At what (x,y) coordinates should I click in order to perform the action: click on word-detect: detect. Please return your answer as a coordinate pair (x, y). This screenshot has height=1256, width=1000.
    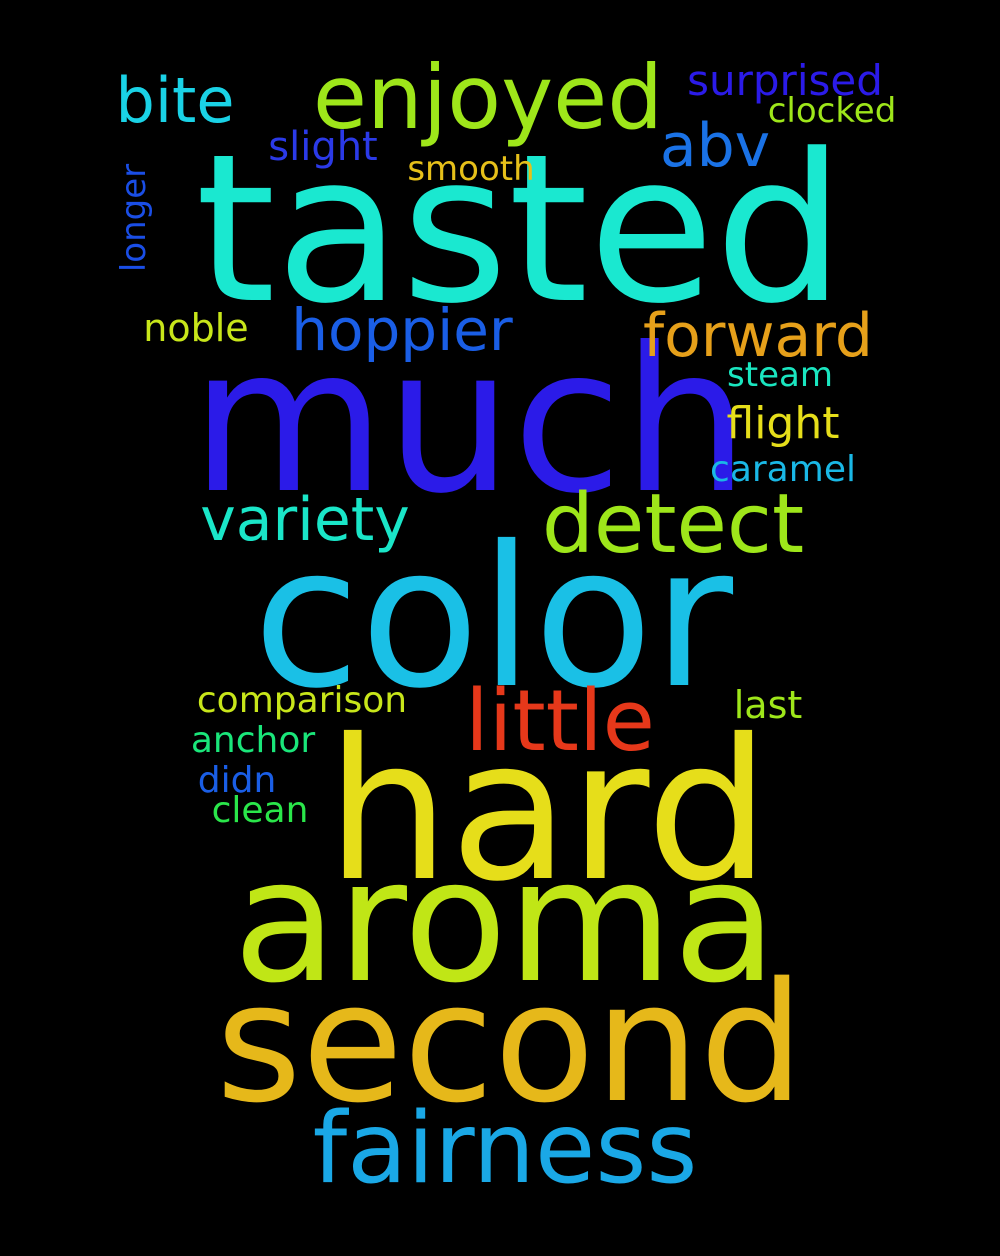
    Looking at the image, I should click on (673, 524).